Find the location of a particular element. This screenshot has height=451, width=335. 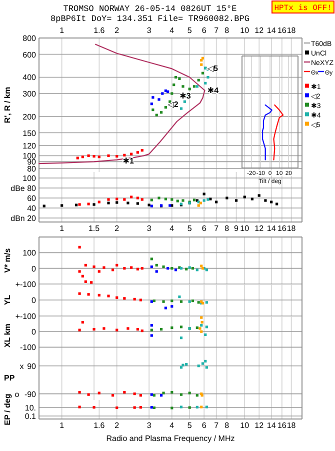

y-axis-title: PP is located at coordinates (10, 378).